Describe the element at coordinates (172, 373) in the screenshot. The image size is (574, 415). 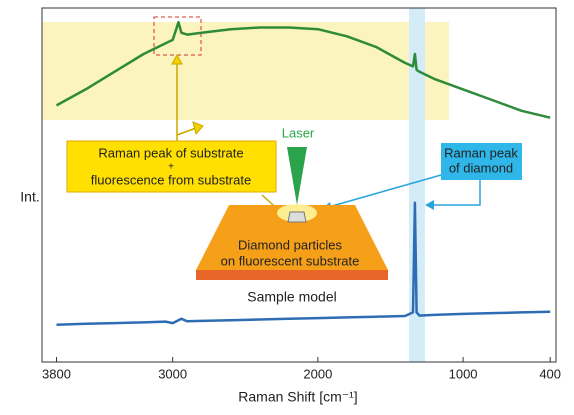
I see `x-tick-label: 3000` at that location.